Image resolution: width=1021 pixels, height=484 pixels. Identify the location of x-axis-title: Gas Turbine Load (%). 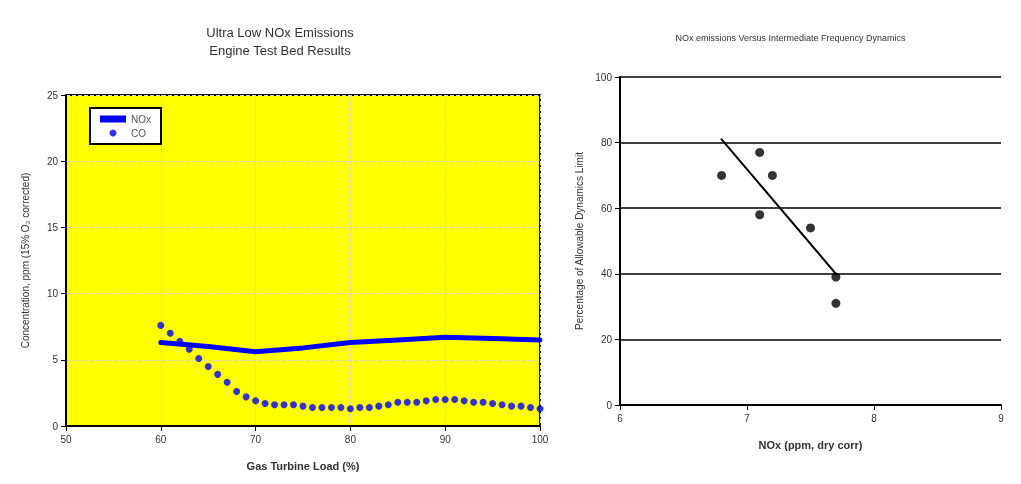
(303, 465).